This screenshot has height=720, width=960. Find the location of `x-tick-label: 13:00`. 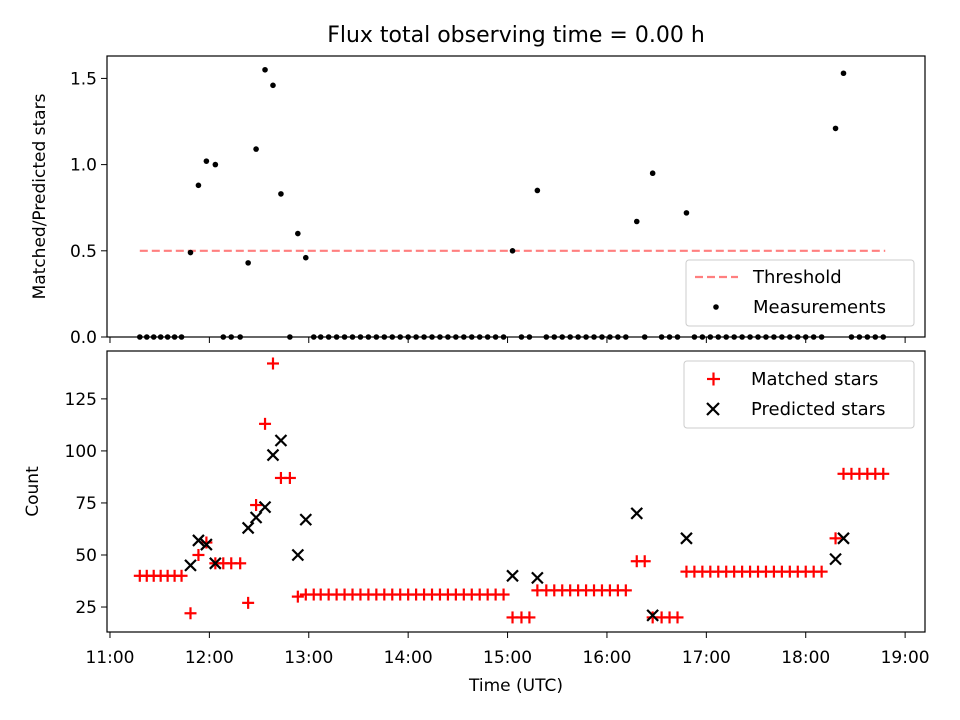

x-tick-label: 13:00 is located at coordinates (308, 658).